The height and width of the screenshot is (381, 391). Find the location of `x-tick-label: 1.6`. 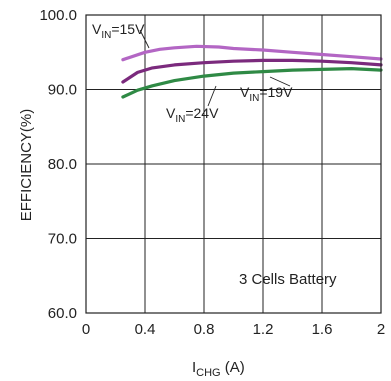

x-tick-label: 1.6 is located at coordinates (322, 329).